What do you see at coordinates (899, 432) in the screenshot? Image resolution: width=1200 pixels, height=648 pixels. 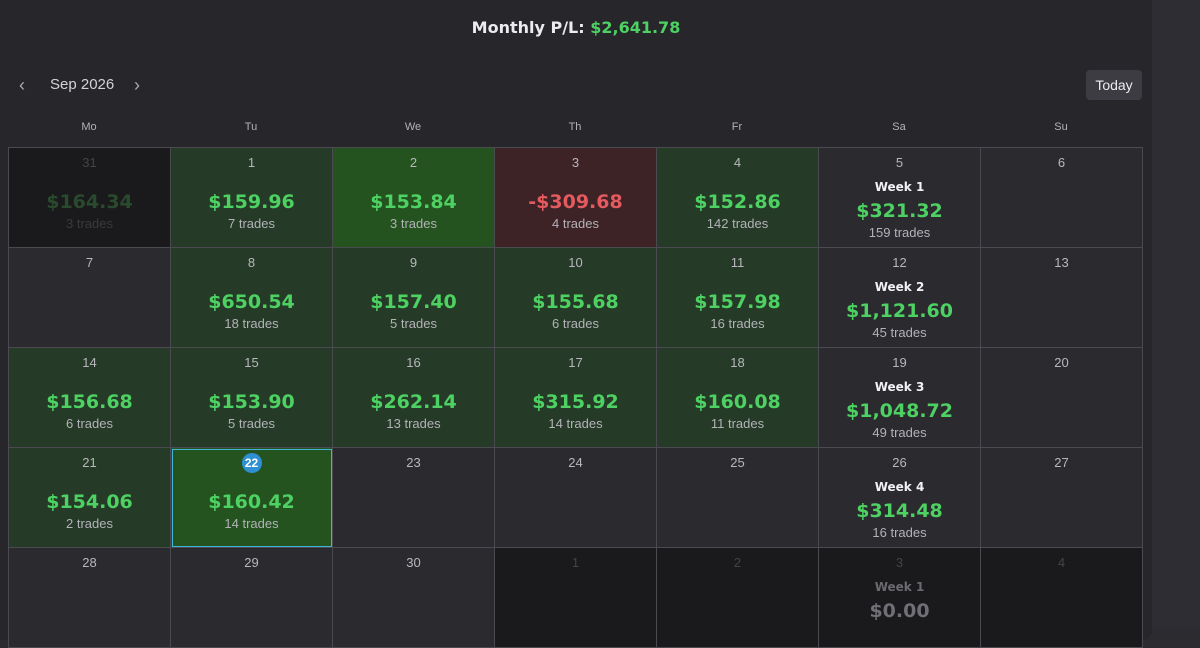 I see `week-trade-count: 49 trades` at bounding box center [899, 432].